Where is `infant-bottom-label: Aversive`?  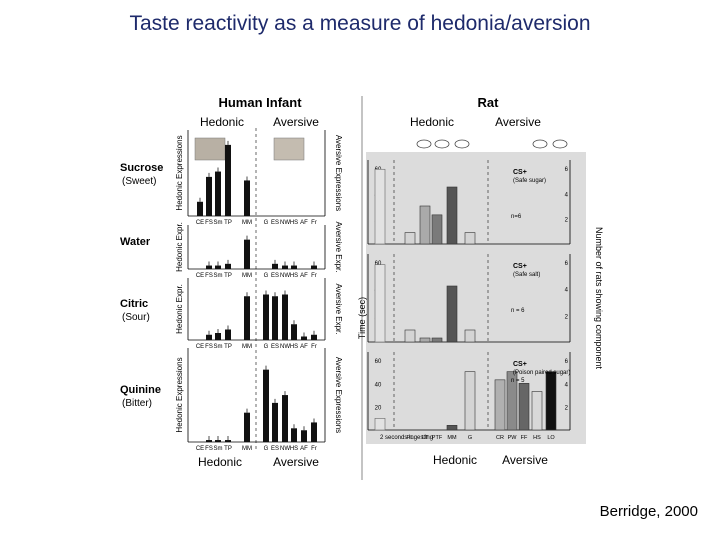 infant-bottom-label: Aversive is located at coordinates (296, 462).